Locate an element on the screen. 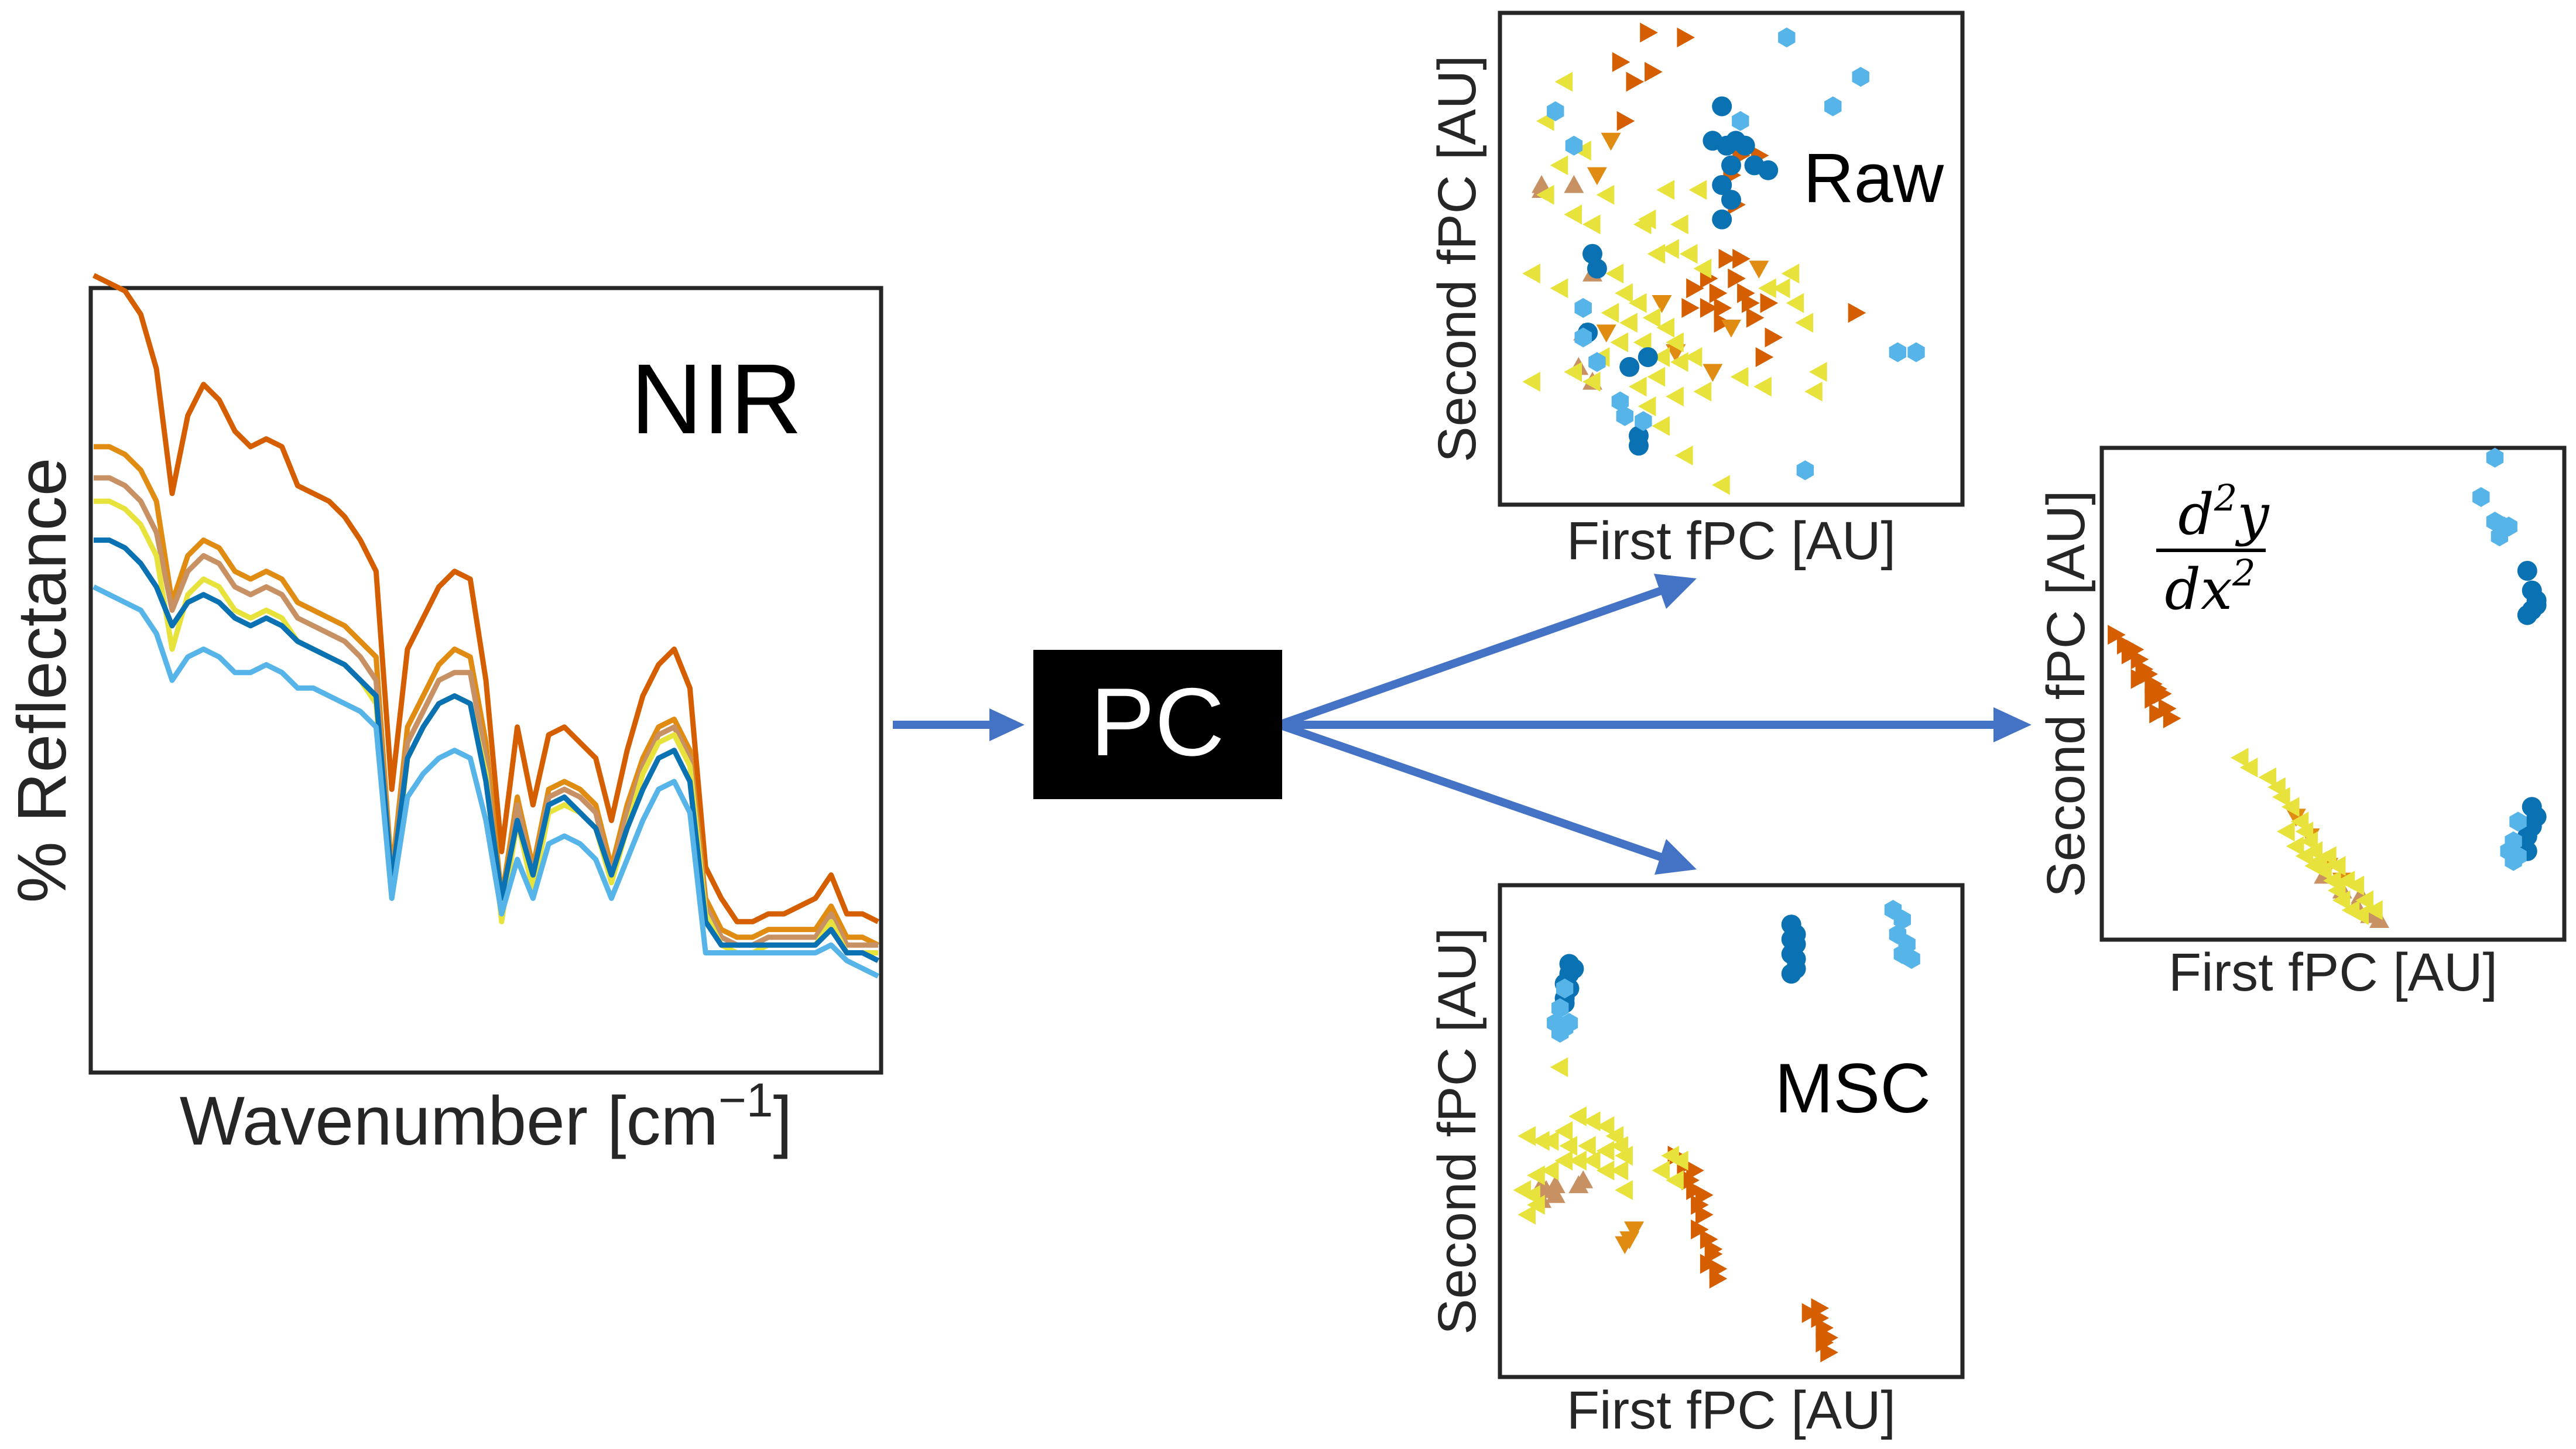 The height and width of the screenshot is (1449, 2576). pc-box: PC is located at coordinates (1157, 724).